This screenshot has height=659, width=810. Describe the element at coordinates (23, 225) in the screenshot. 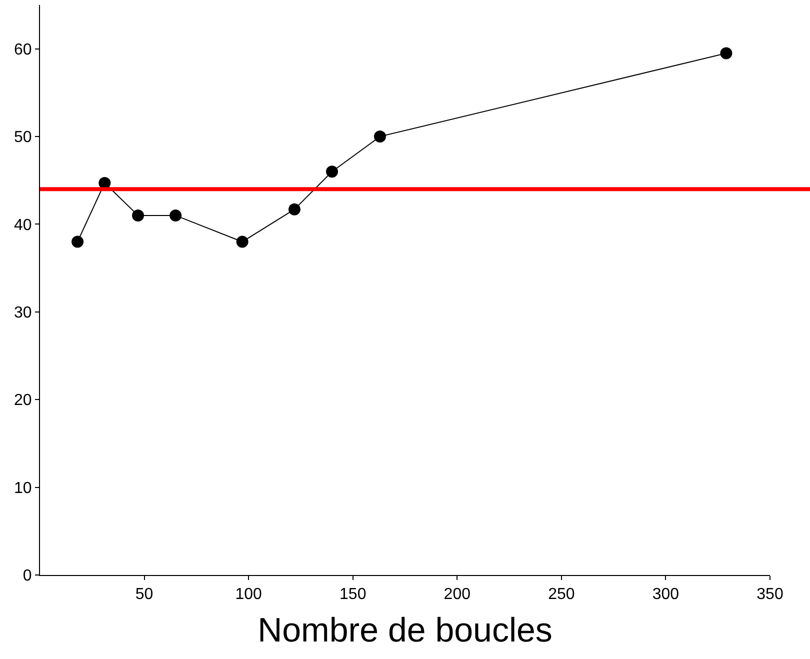

I see `y-tick-label: 40` at that location.